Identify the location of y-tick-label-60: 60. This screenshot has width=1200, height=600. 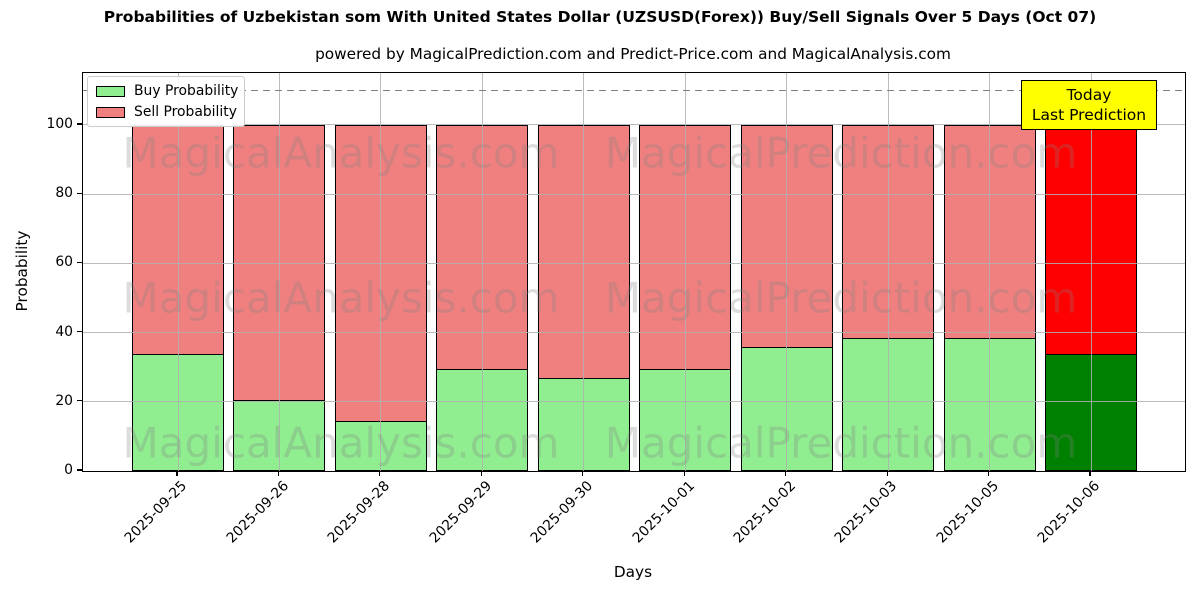
(64, 262).